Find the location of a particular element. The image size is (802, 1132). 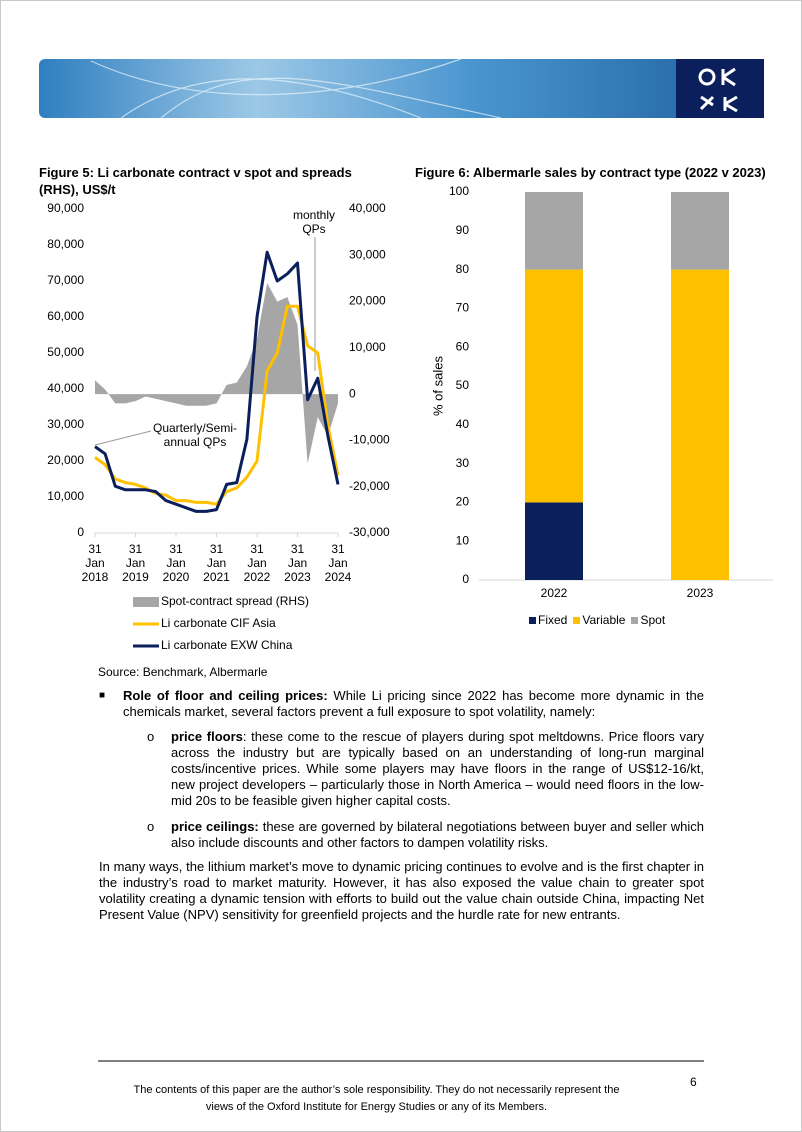

y-tick-label: 10 is located at coordinates (463, 540).